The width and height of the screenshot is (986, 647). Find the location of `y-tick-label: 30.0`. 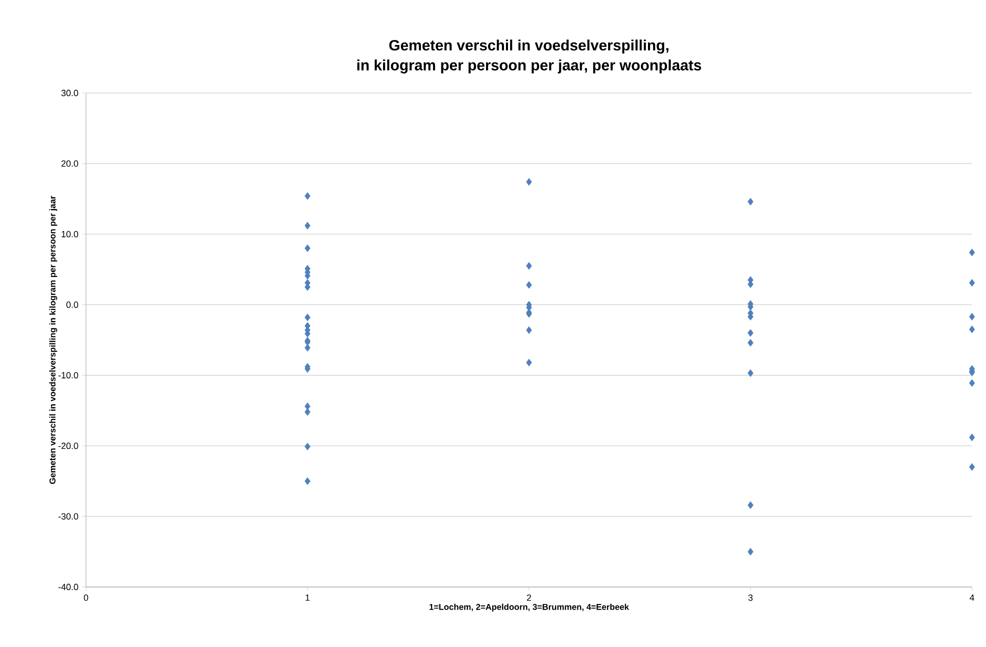

y-tick-label: 30.0 is located at coordinates (69, 93).